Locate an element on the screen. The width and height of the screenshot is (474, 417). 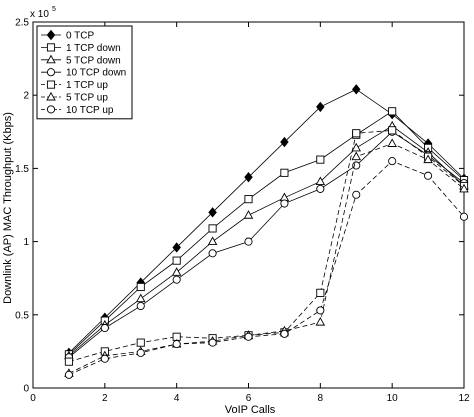
x-tick-label: 10 is located at coordinates (393, 398).